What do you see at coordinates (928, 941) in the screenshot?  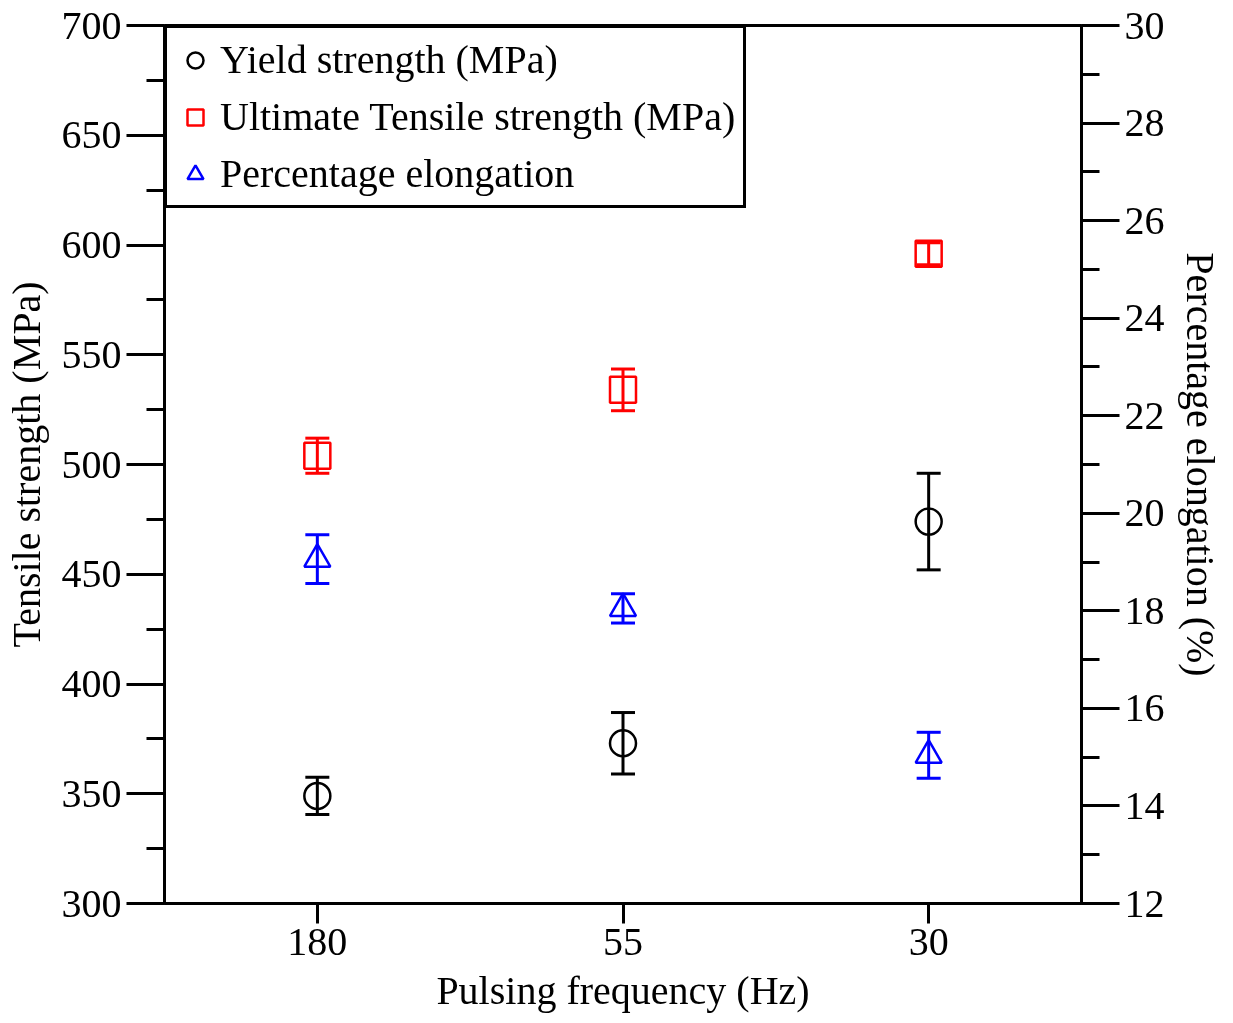 I see `x-tick-label: 30` at bounding box center [928, 941].